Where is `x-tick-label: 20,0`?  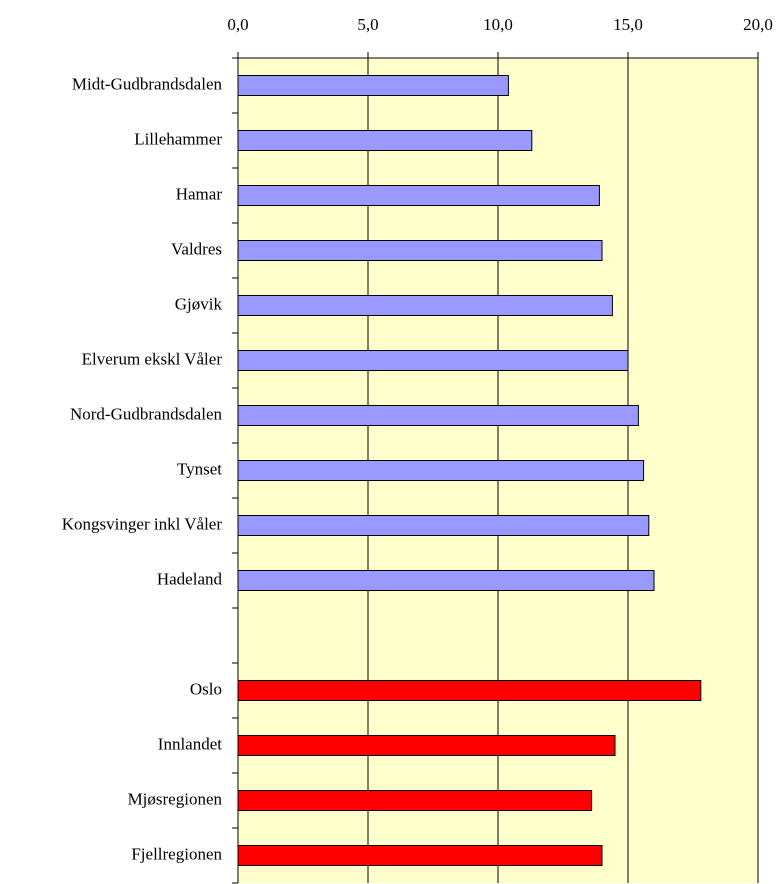
x-tick-label: 20,0 is located at coordinates (758, 24).